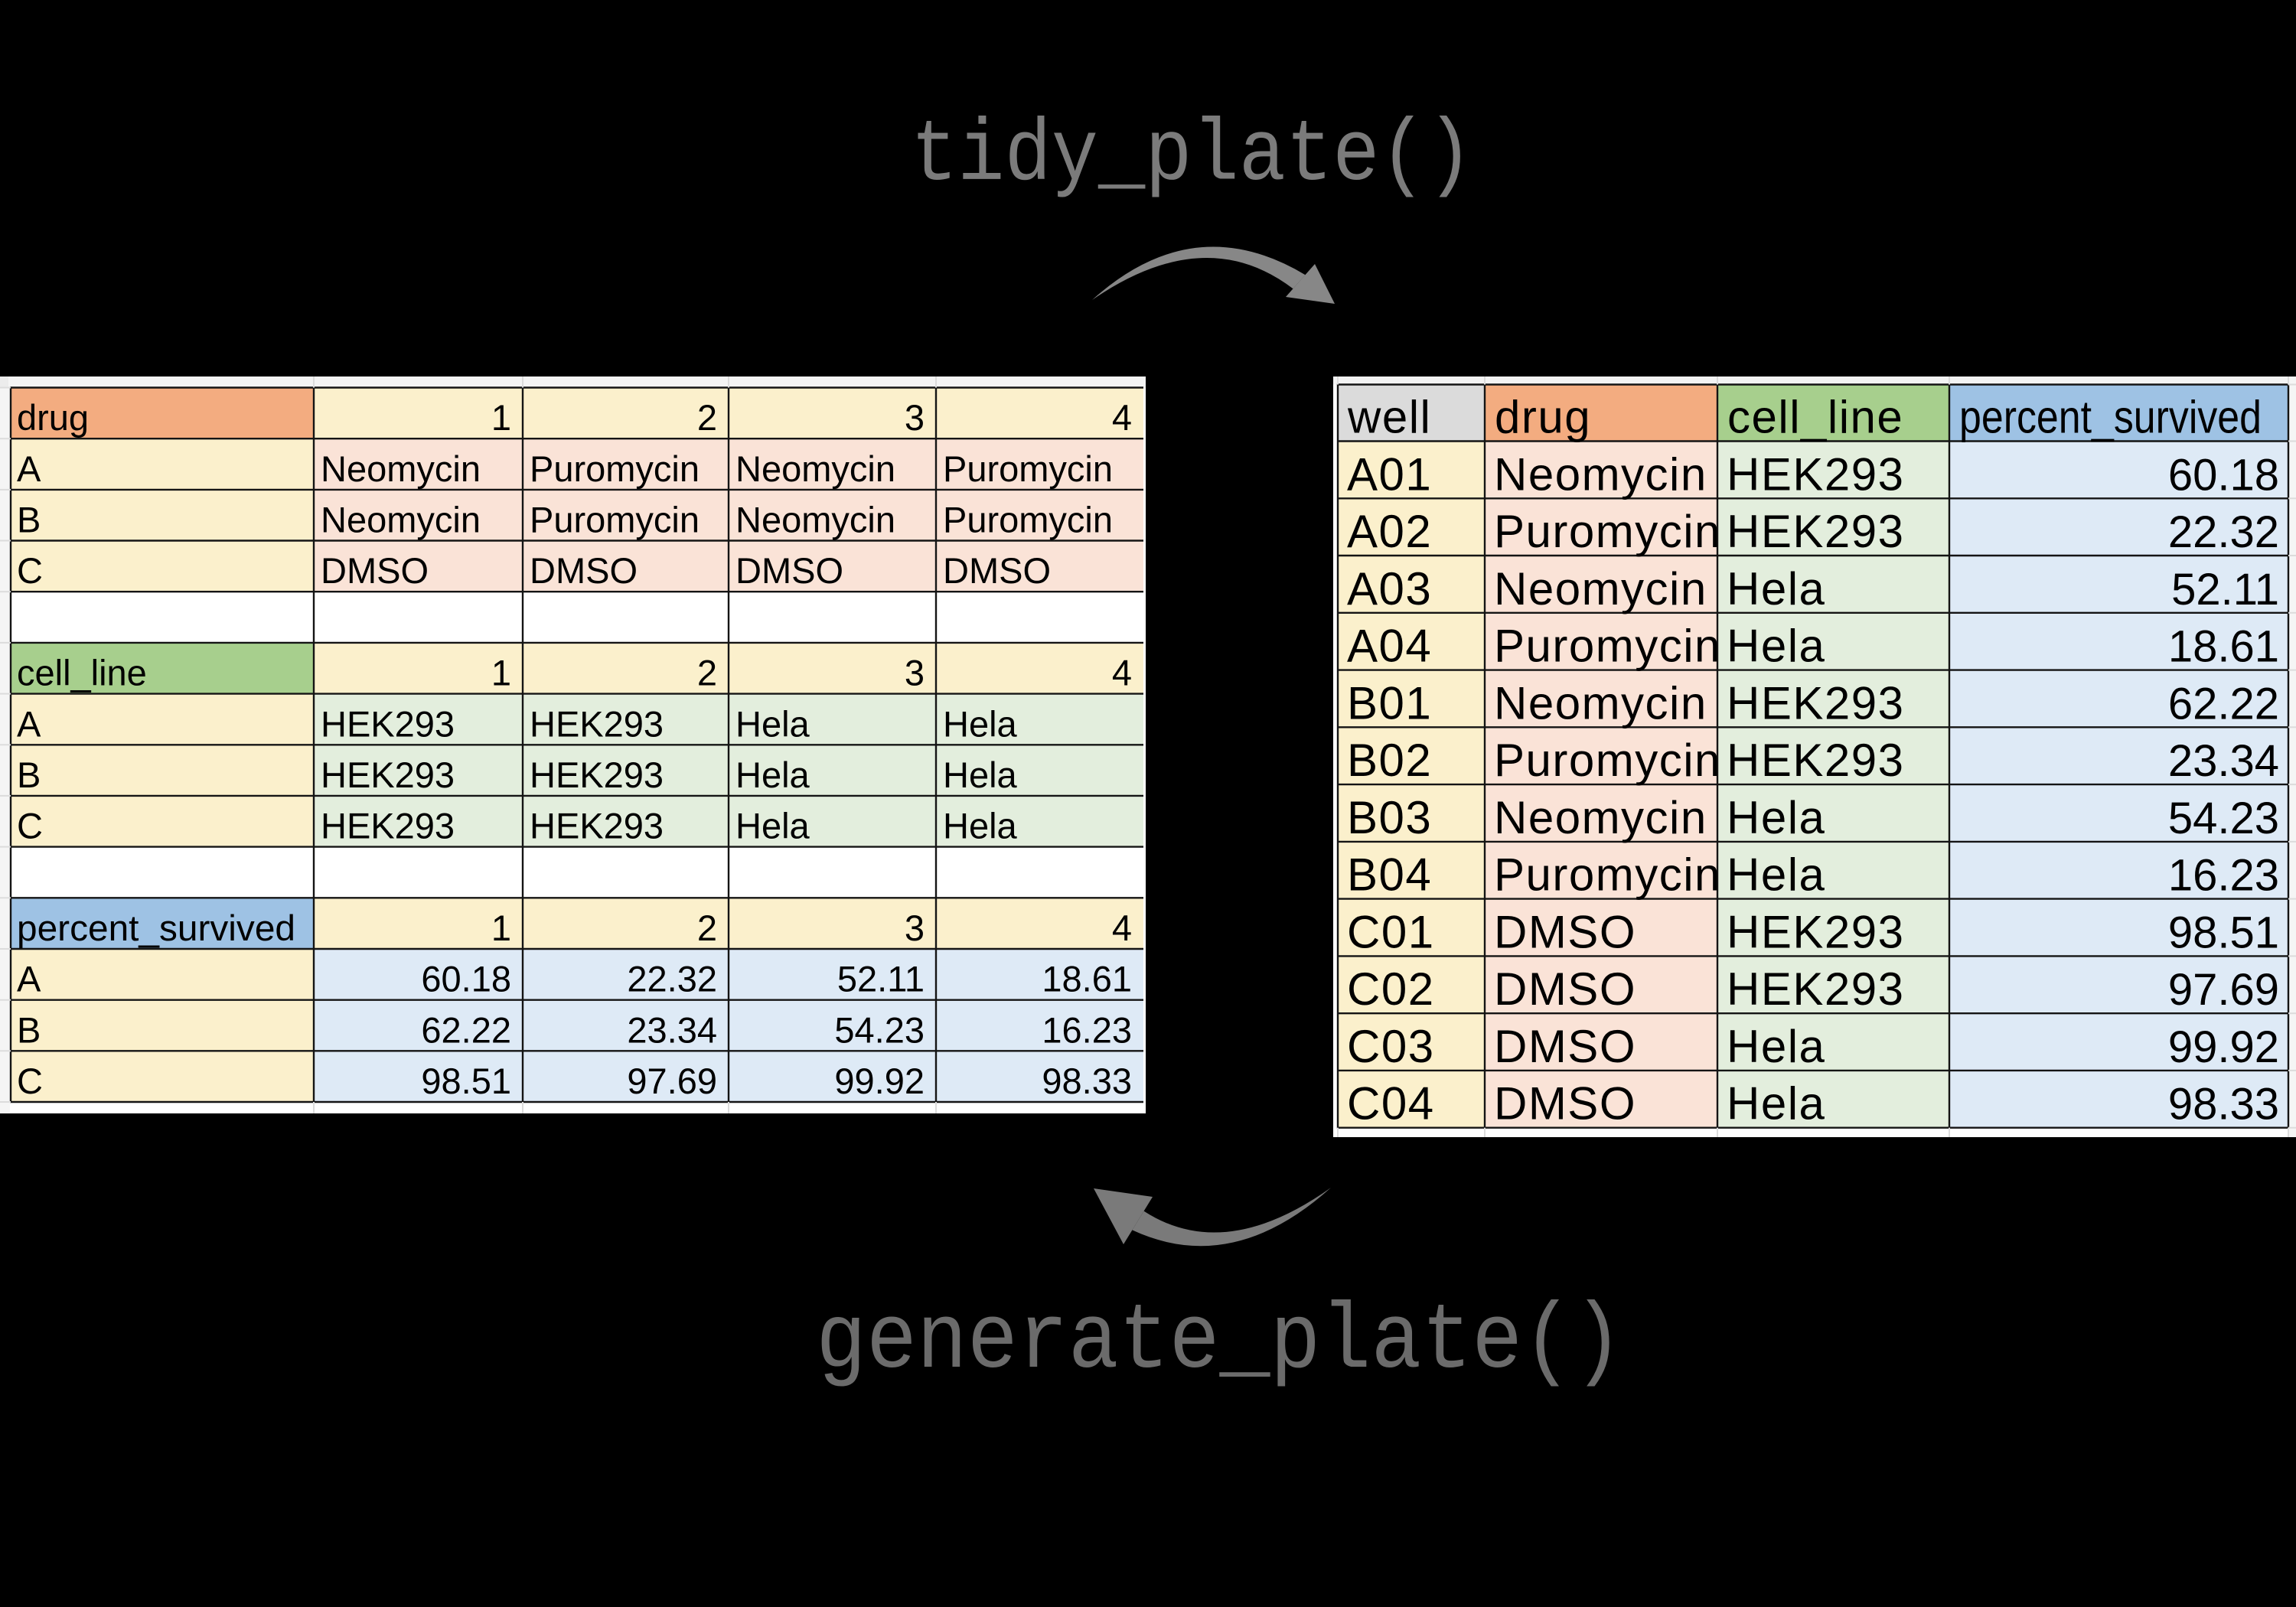 The width and height of the screenshot is (2296, 1607). Describe the element at coordinates (1389, 646) in the screenshot. I see `svg-text: A04` at that location.